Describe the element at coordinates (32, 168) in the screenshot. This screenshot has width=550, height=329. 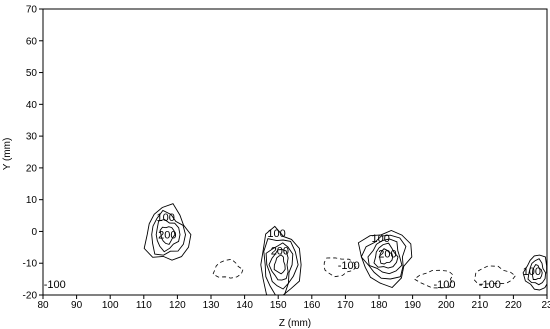
I see `y-tick-label: 20` at that location.